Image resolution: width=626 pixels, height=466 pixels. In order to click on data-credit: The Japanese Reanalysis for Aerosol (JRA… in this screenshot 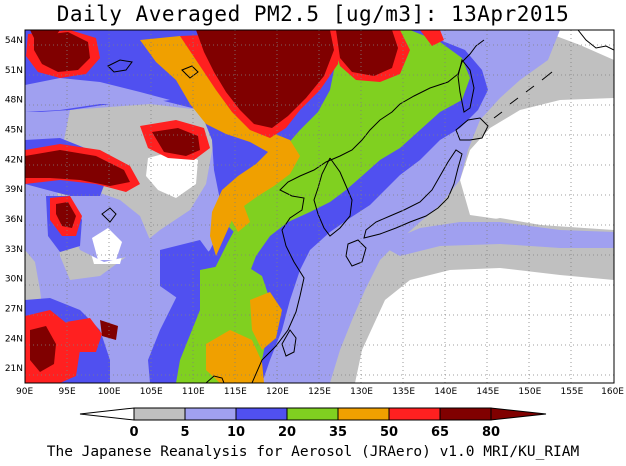, I will do `click(313, 452)`.